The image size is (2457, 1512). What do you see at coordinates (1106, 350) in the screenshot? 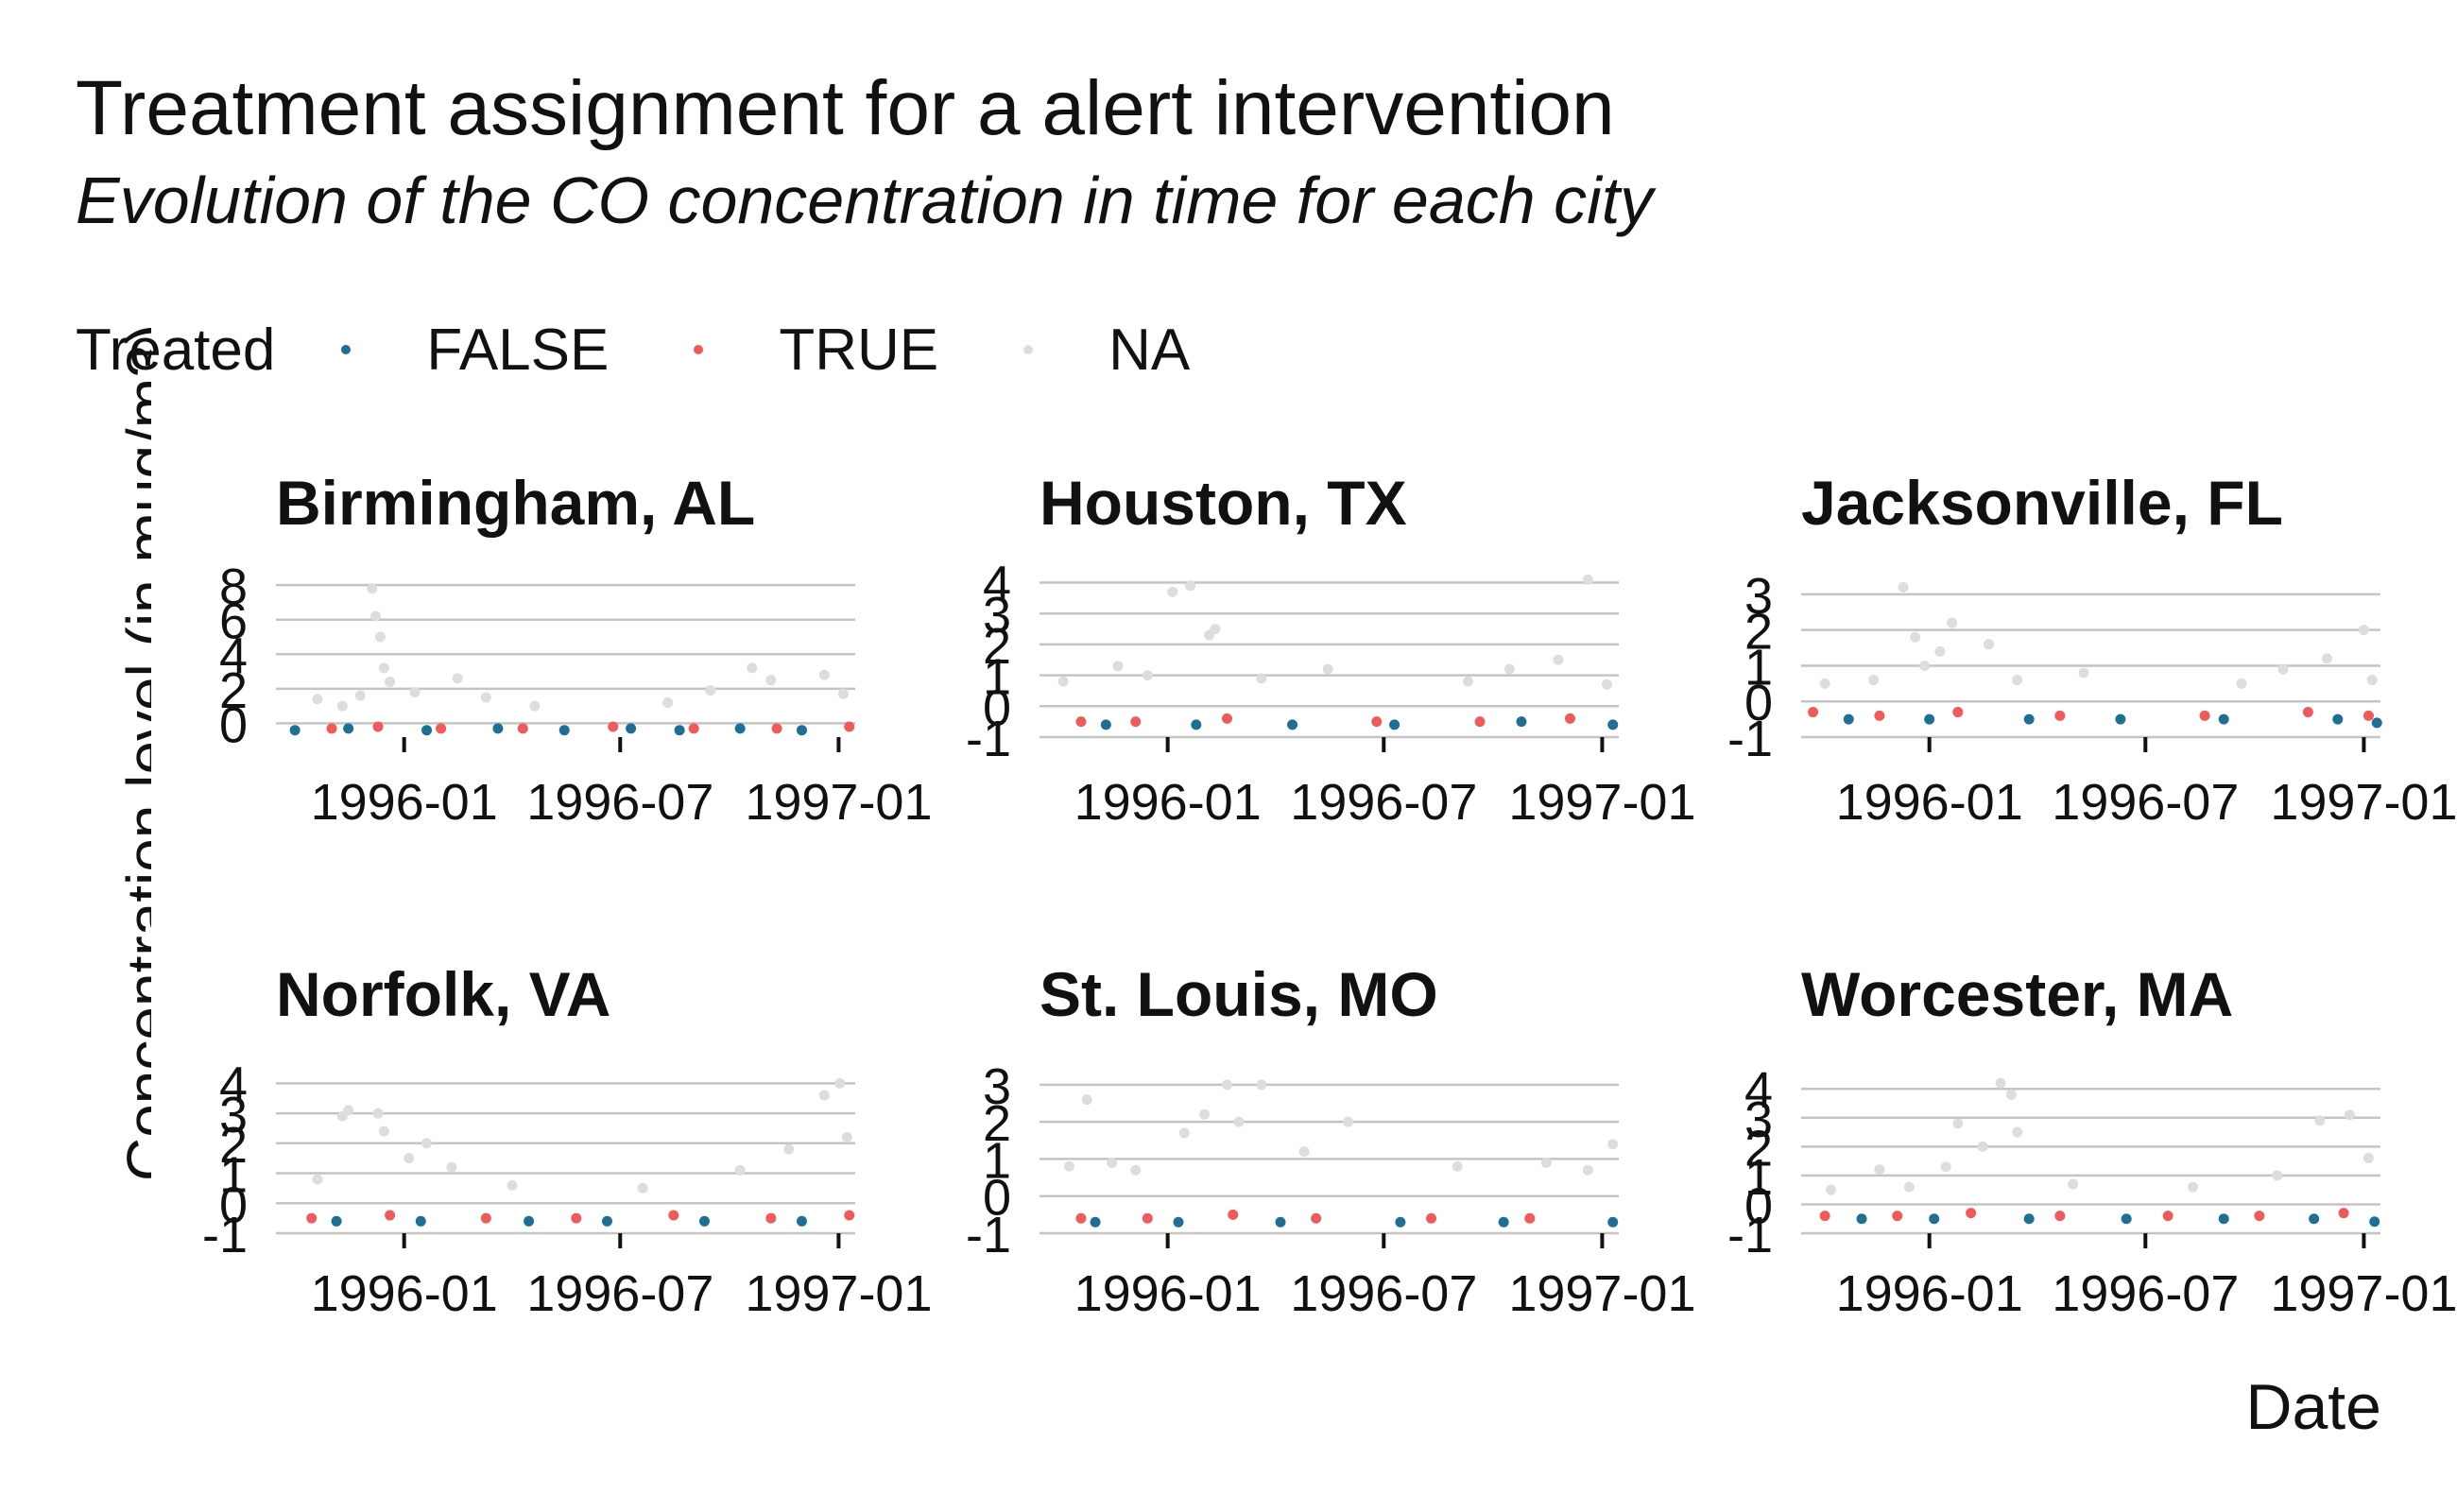
I see `legend-item-na: NA` at bounding box center [1106, 350].